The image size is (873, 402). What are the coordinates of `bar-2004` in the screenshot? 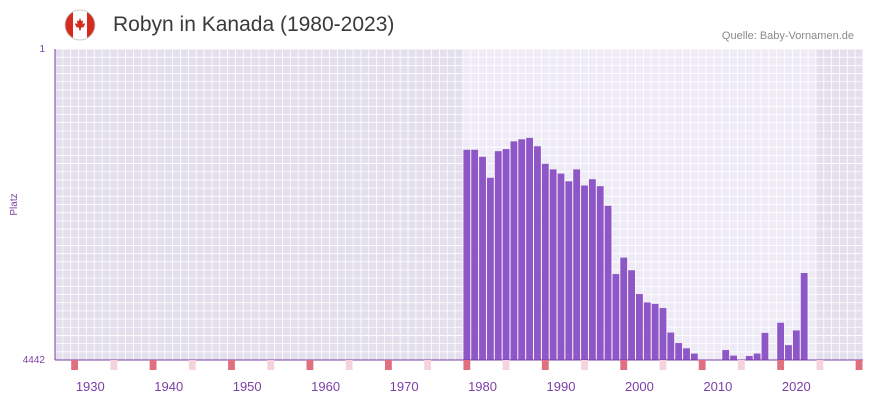 It's located at (671, 346).